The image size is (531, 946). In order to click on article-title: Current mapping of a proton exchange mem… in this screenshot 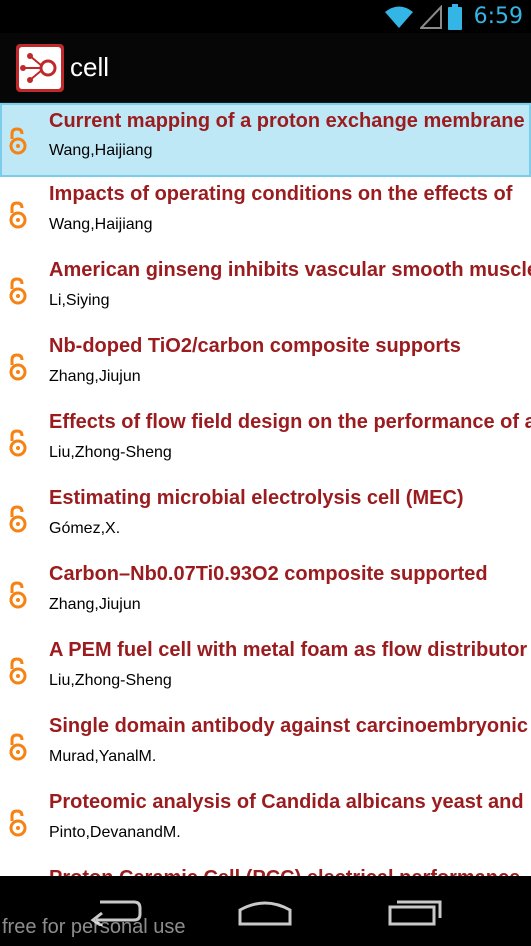, I will do `click(287, 121)`.